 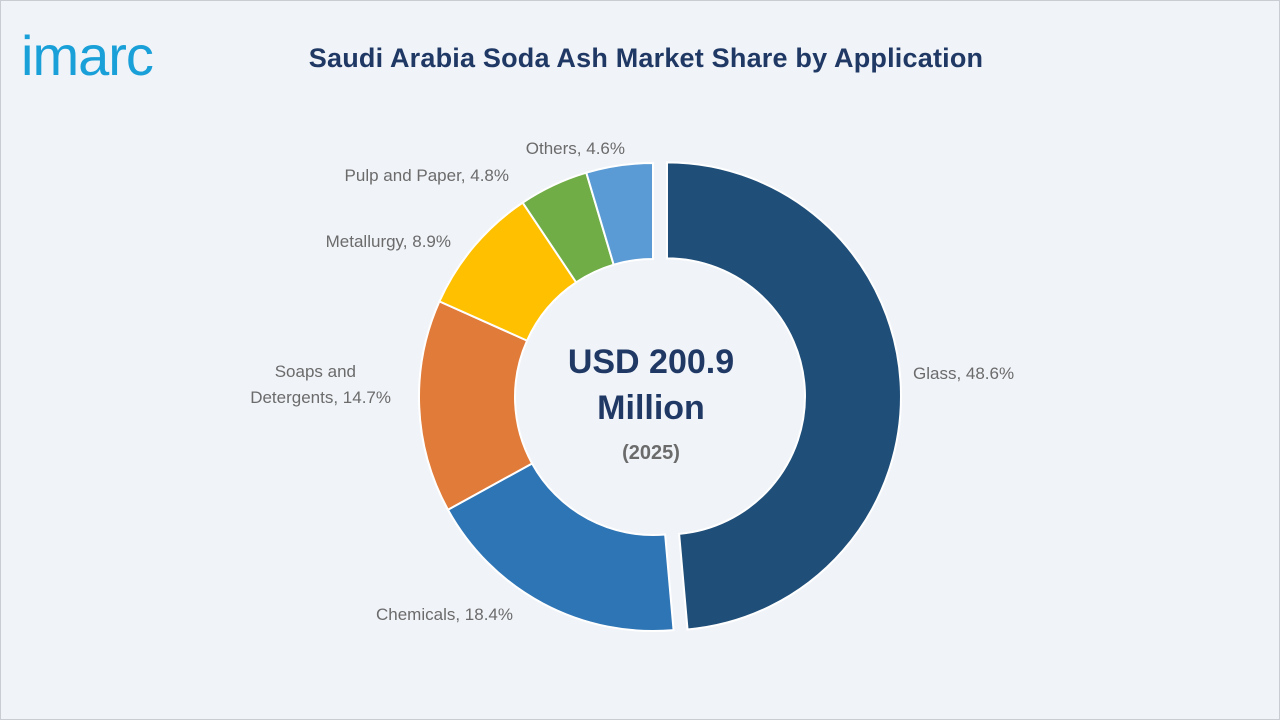 What do you see at coordinates (444, 614) in the screenshot?
I see `label-chemicals: Chemicals, 18.4%` at bounding box center [444, 614].